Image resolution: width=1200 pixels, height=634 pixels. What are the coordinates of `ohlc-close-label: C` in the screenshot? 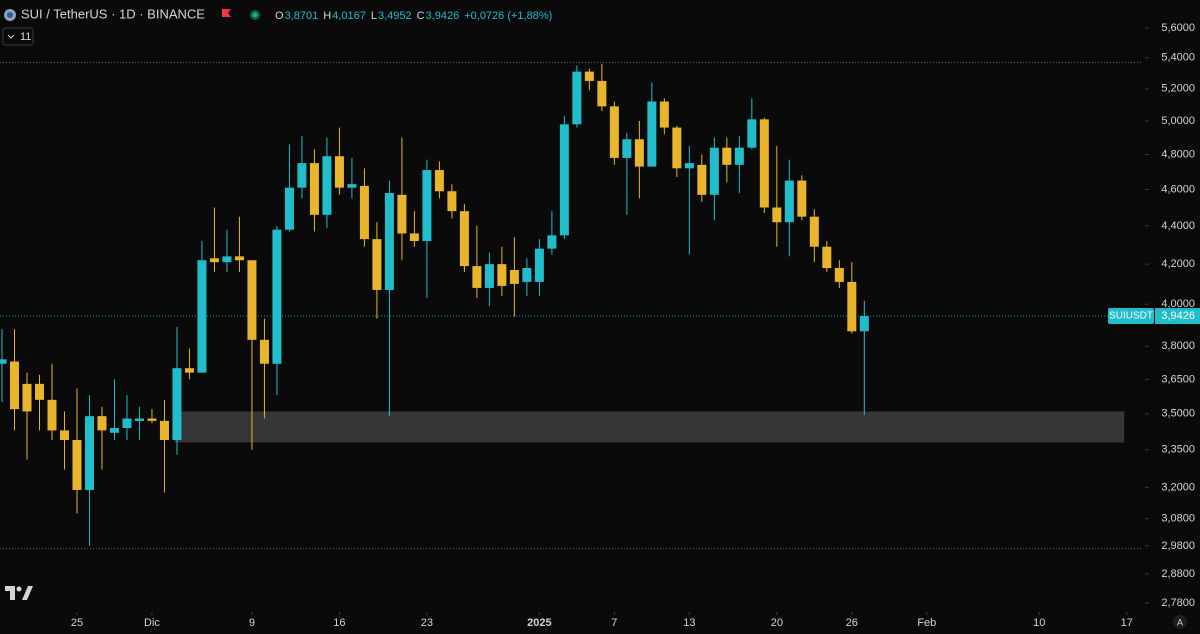 It's located at (421, 16).